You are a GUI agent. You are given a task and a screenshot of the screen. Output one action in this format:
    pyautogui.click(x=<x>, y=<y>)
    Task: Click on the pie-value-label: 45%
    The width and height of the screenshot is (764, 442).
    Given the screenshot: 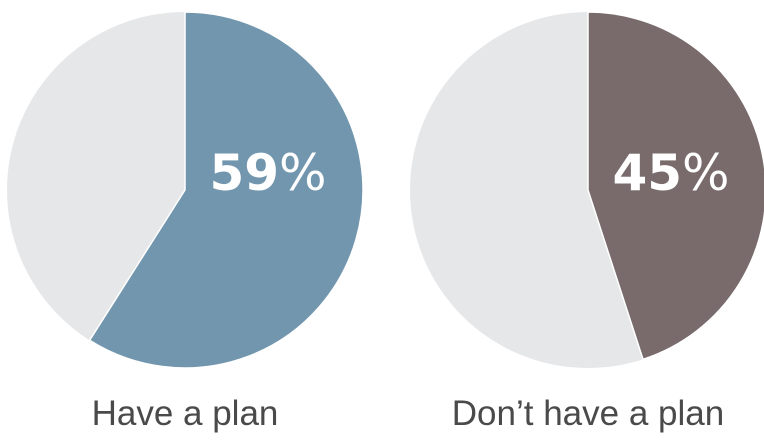 What is the action you would take?
    pyautogui.click(x=670, y=173)
    